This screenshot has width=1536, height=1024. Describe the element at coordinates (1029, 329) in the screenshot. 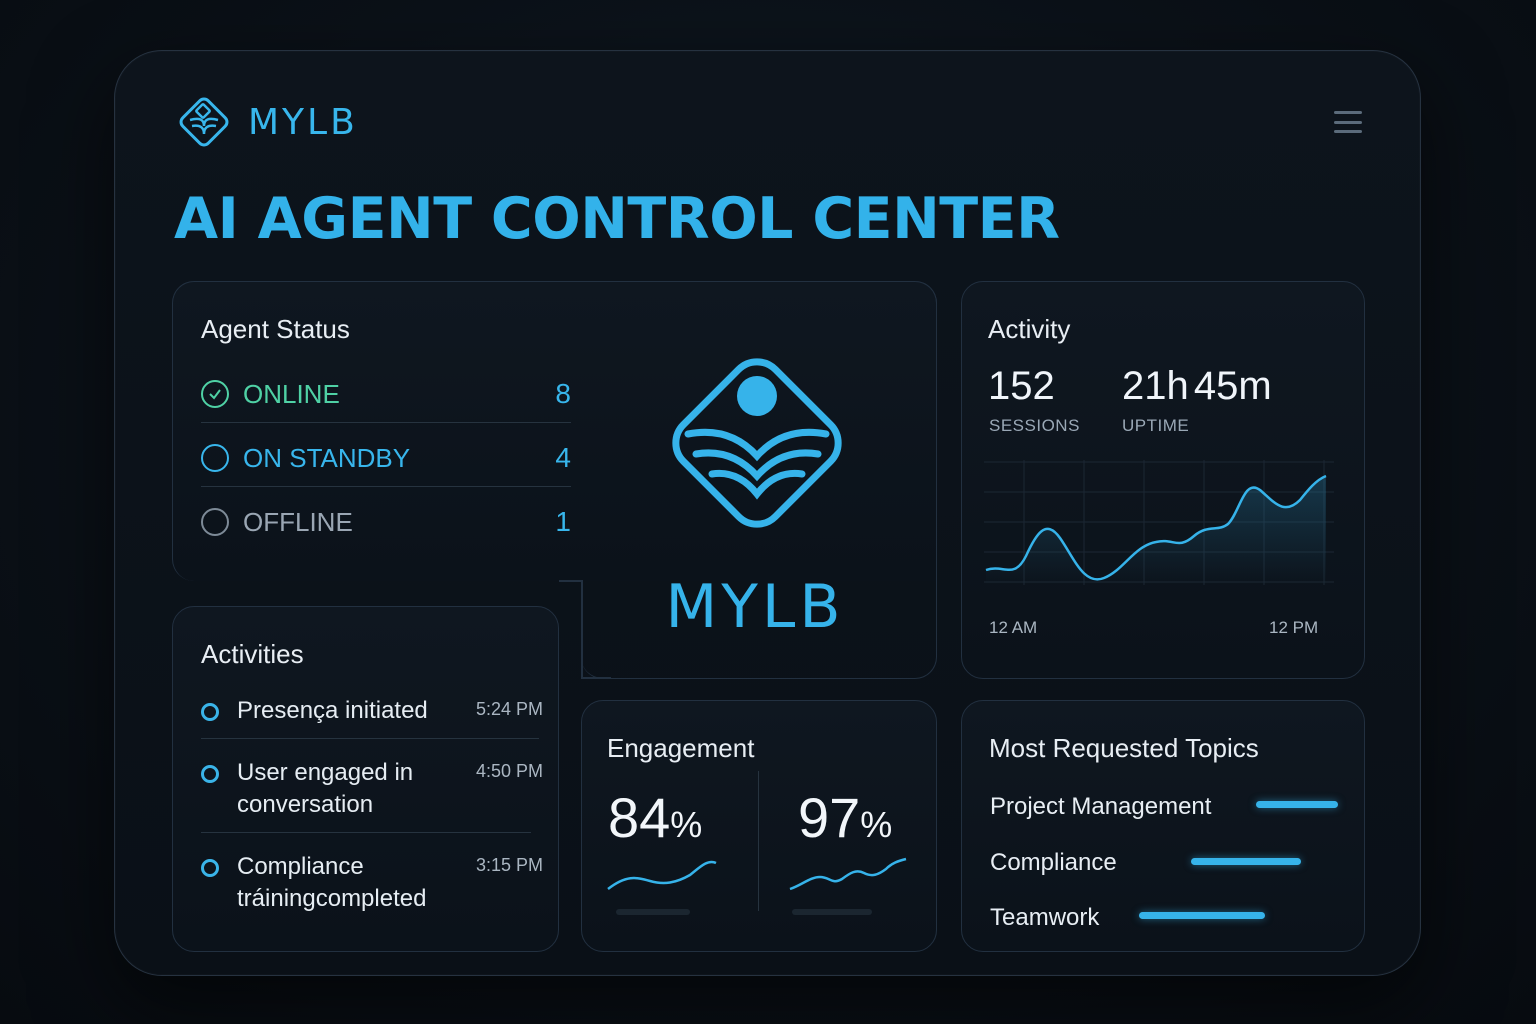

I see `activity-title: Activity` at that location.